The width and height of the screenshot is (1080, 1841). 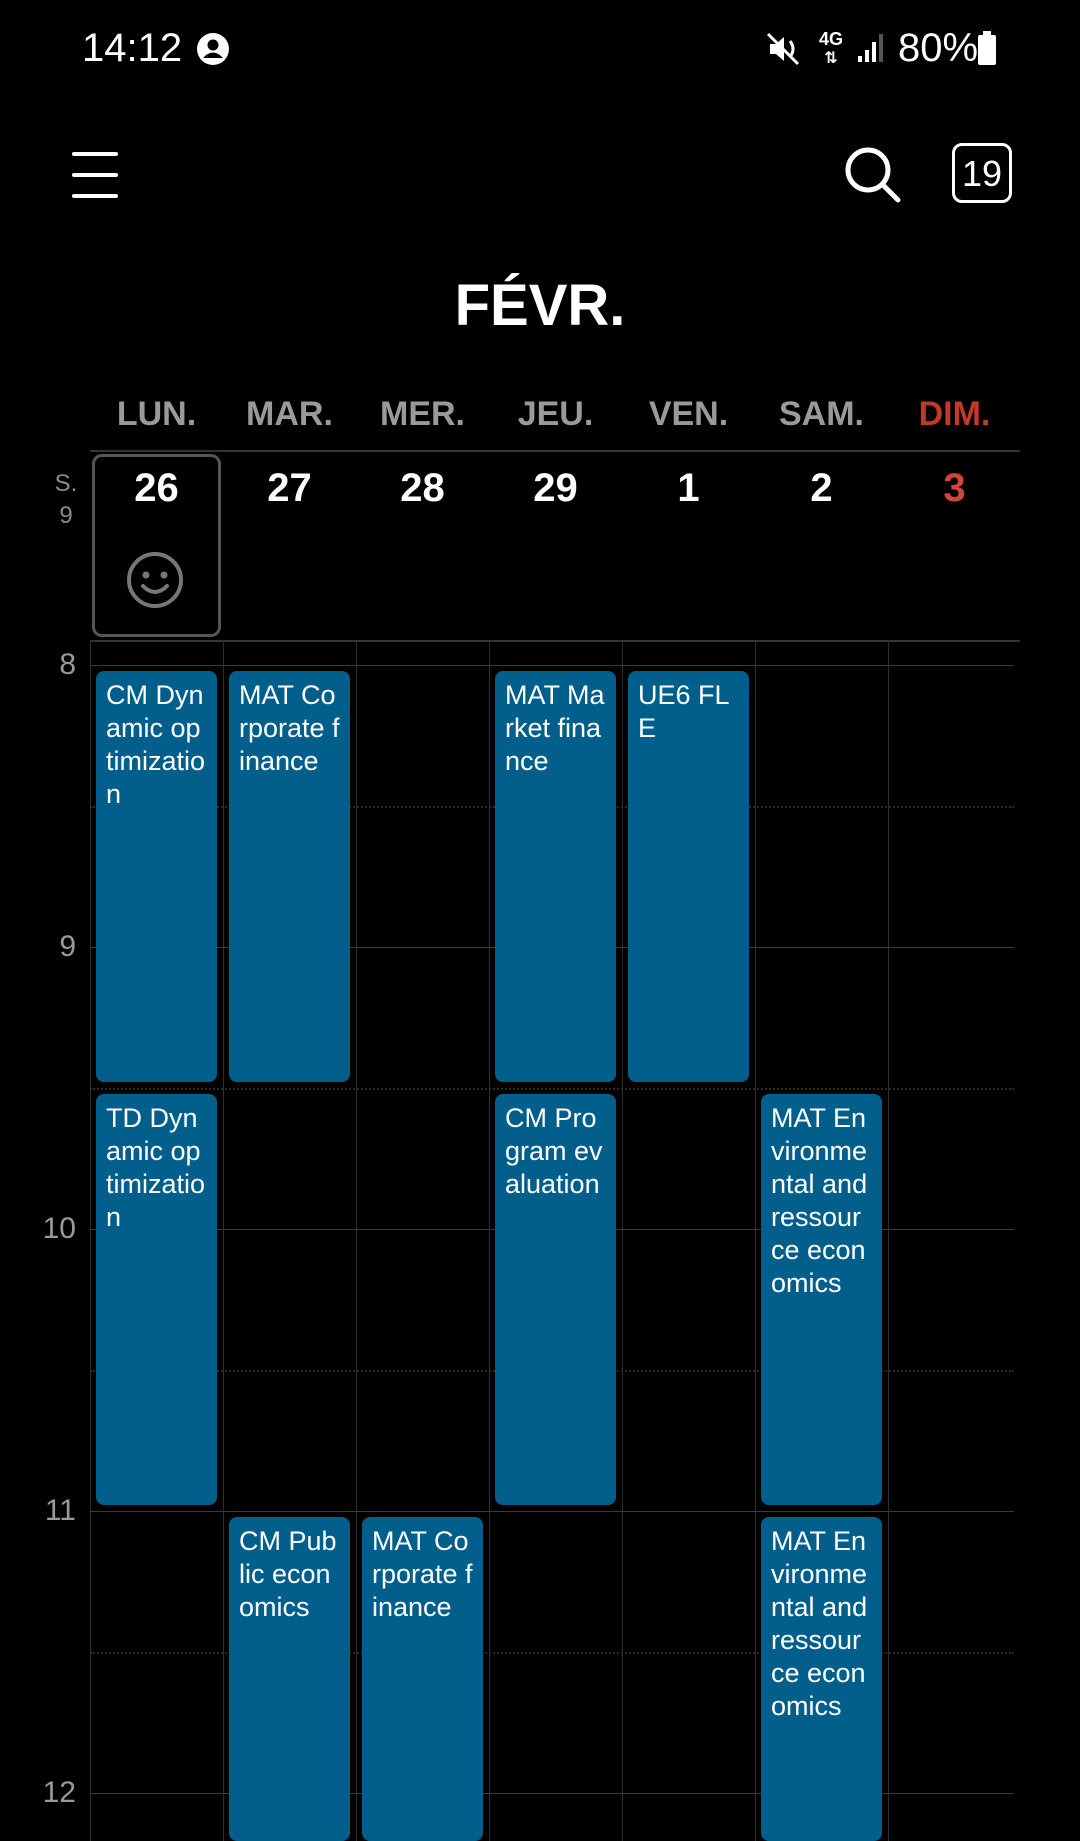 What do you see at coordinates (132, 48) in the screenshot?
I see `status-time: 14:12` at bounding box center [132, 48].